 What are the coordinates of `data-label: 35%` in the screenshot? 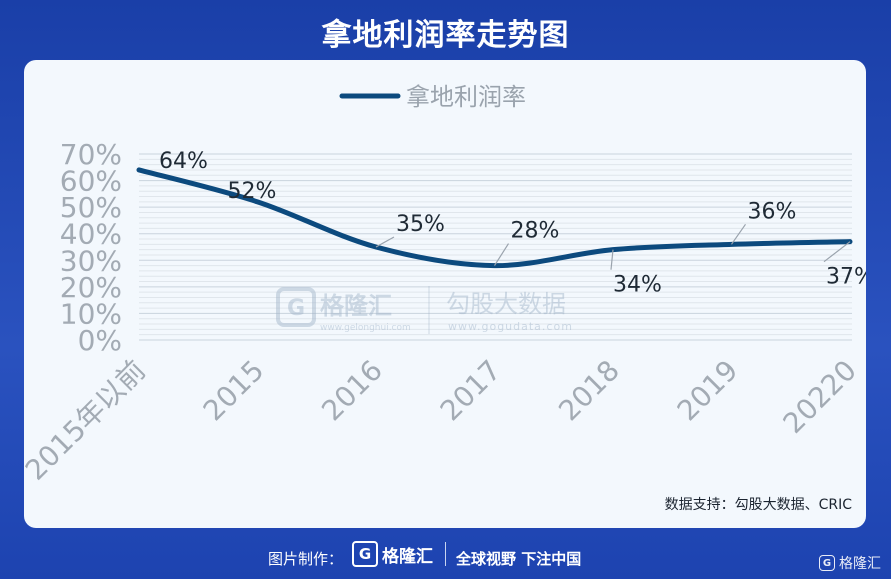 It's located at (420, 224).